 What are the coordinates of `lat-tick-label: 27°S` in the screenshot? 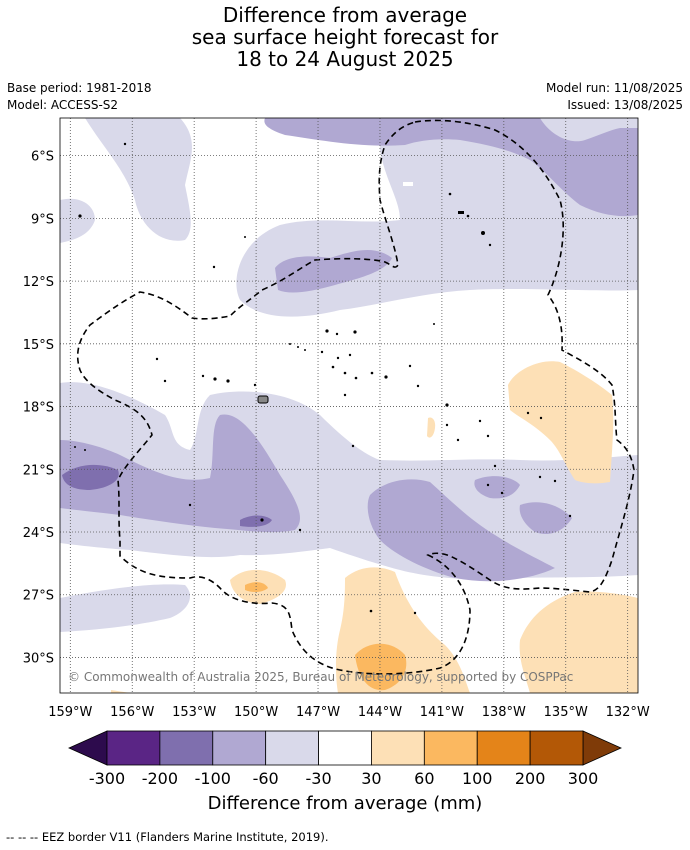 It's located at (38, 596).